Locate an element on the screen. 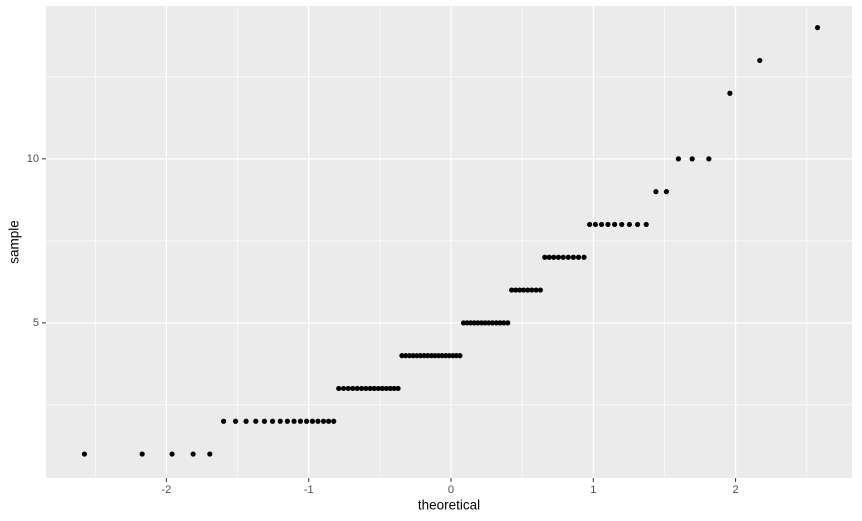 The image size is (862, 521). x-axis-title: theoretical is located at coordinates (449, 505).